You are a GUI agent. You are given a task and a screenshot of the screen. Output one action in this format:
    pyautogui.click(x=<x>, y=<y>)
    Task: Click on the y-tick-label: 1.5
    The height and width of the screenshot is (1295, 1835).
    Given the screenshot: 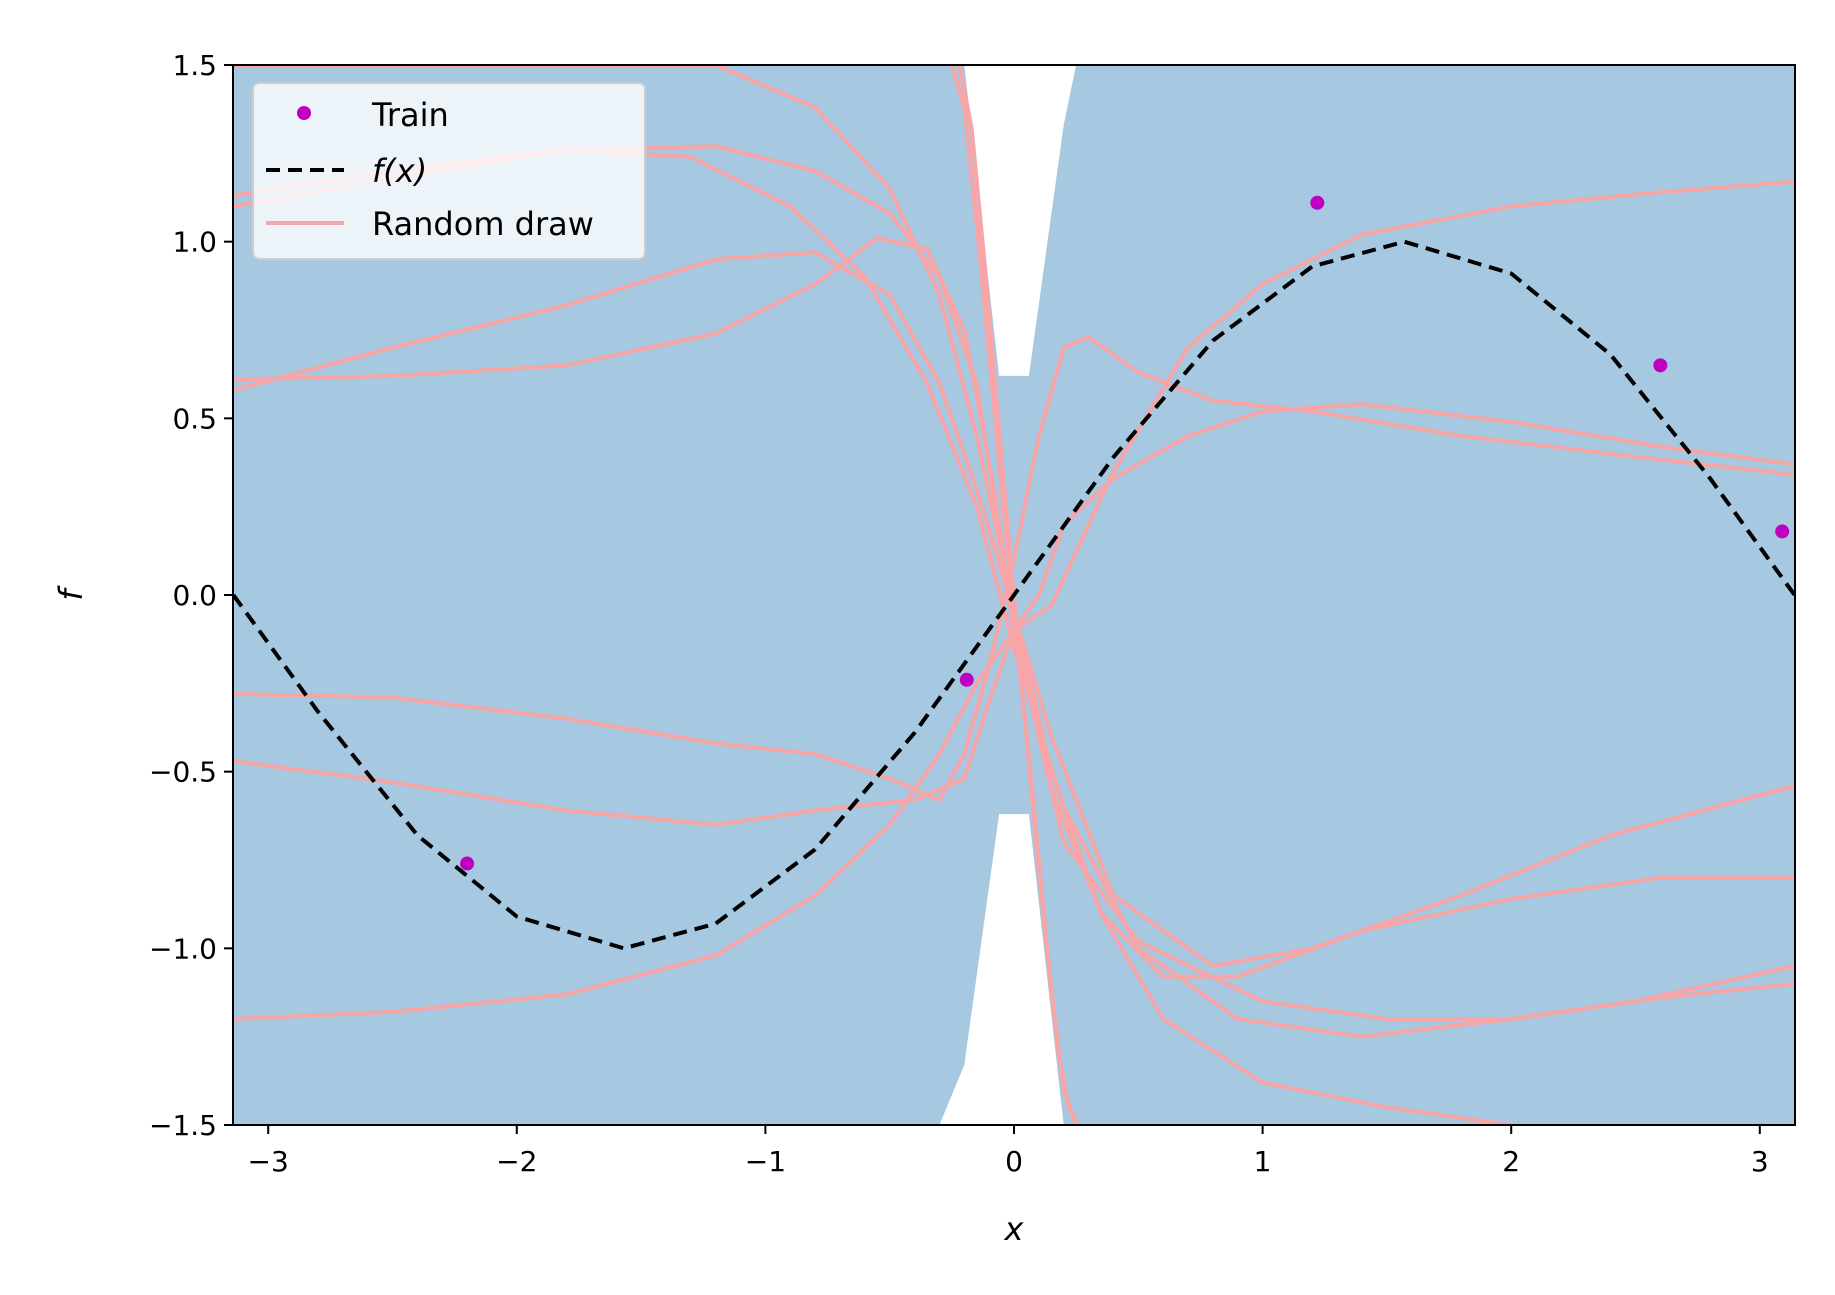 What is the action you would take?
    pyautogui.click(x=194, y=65)
    